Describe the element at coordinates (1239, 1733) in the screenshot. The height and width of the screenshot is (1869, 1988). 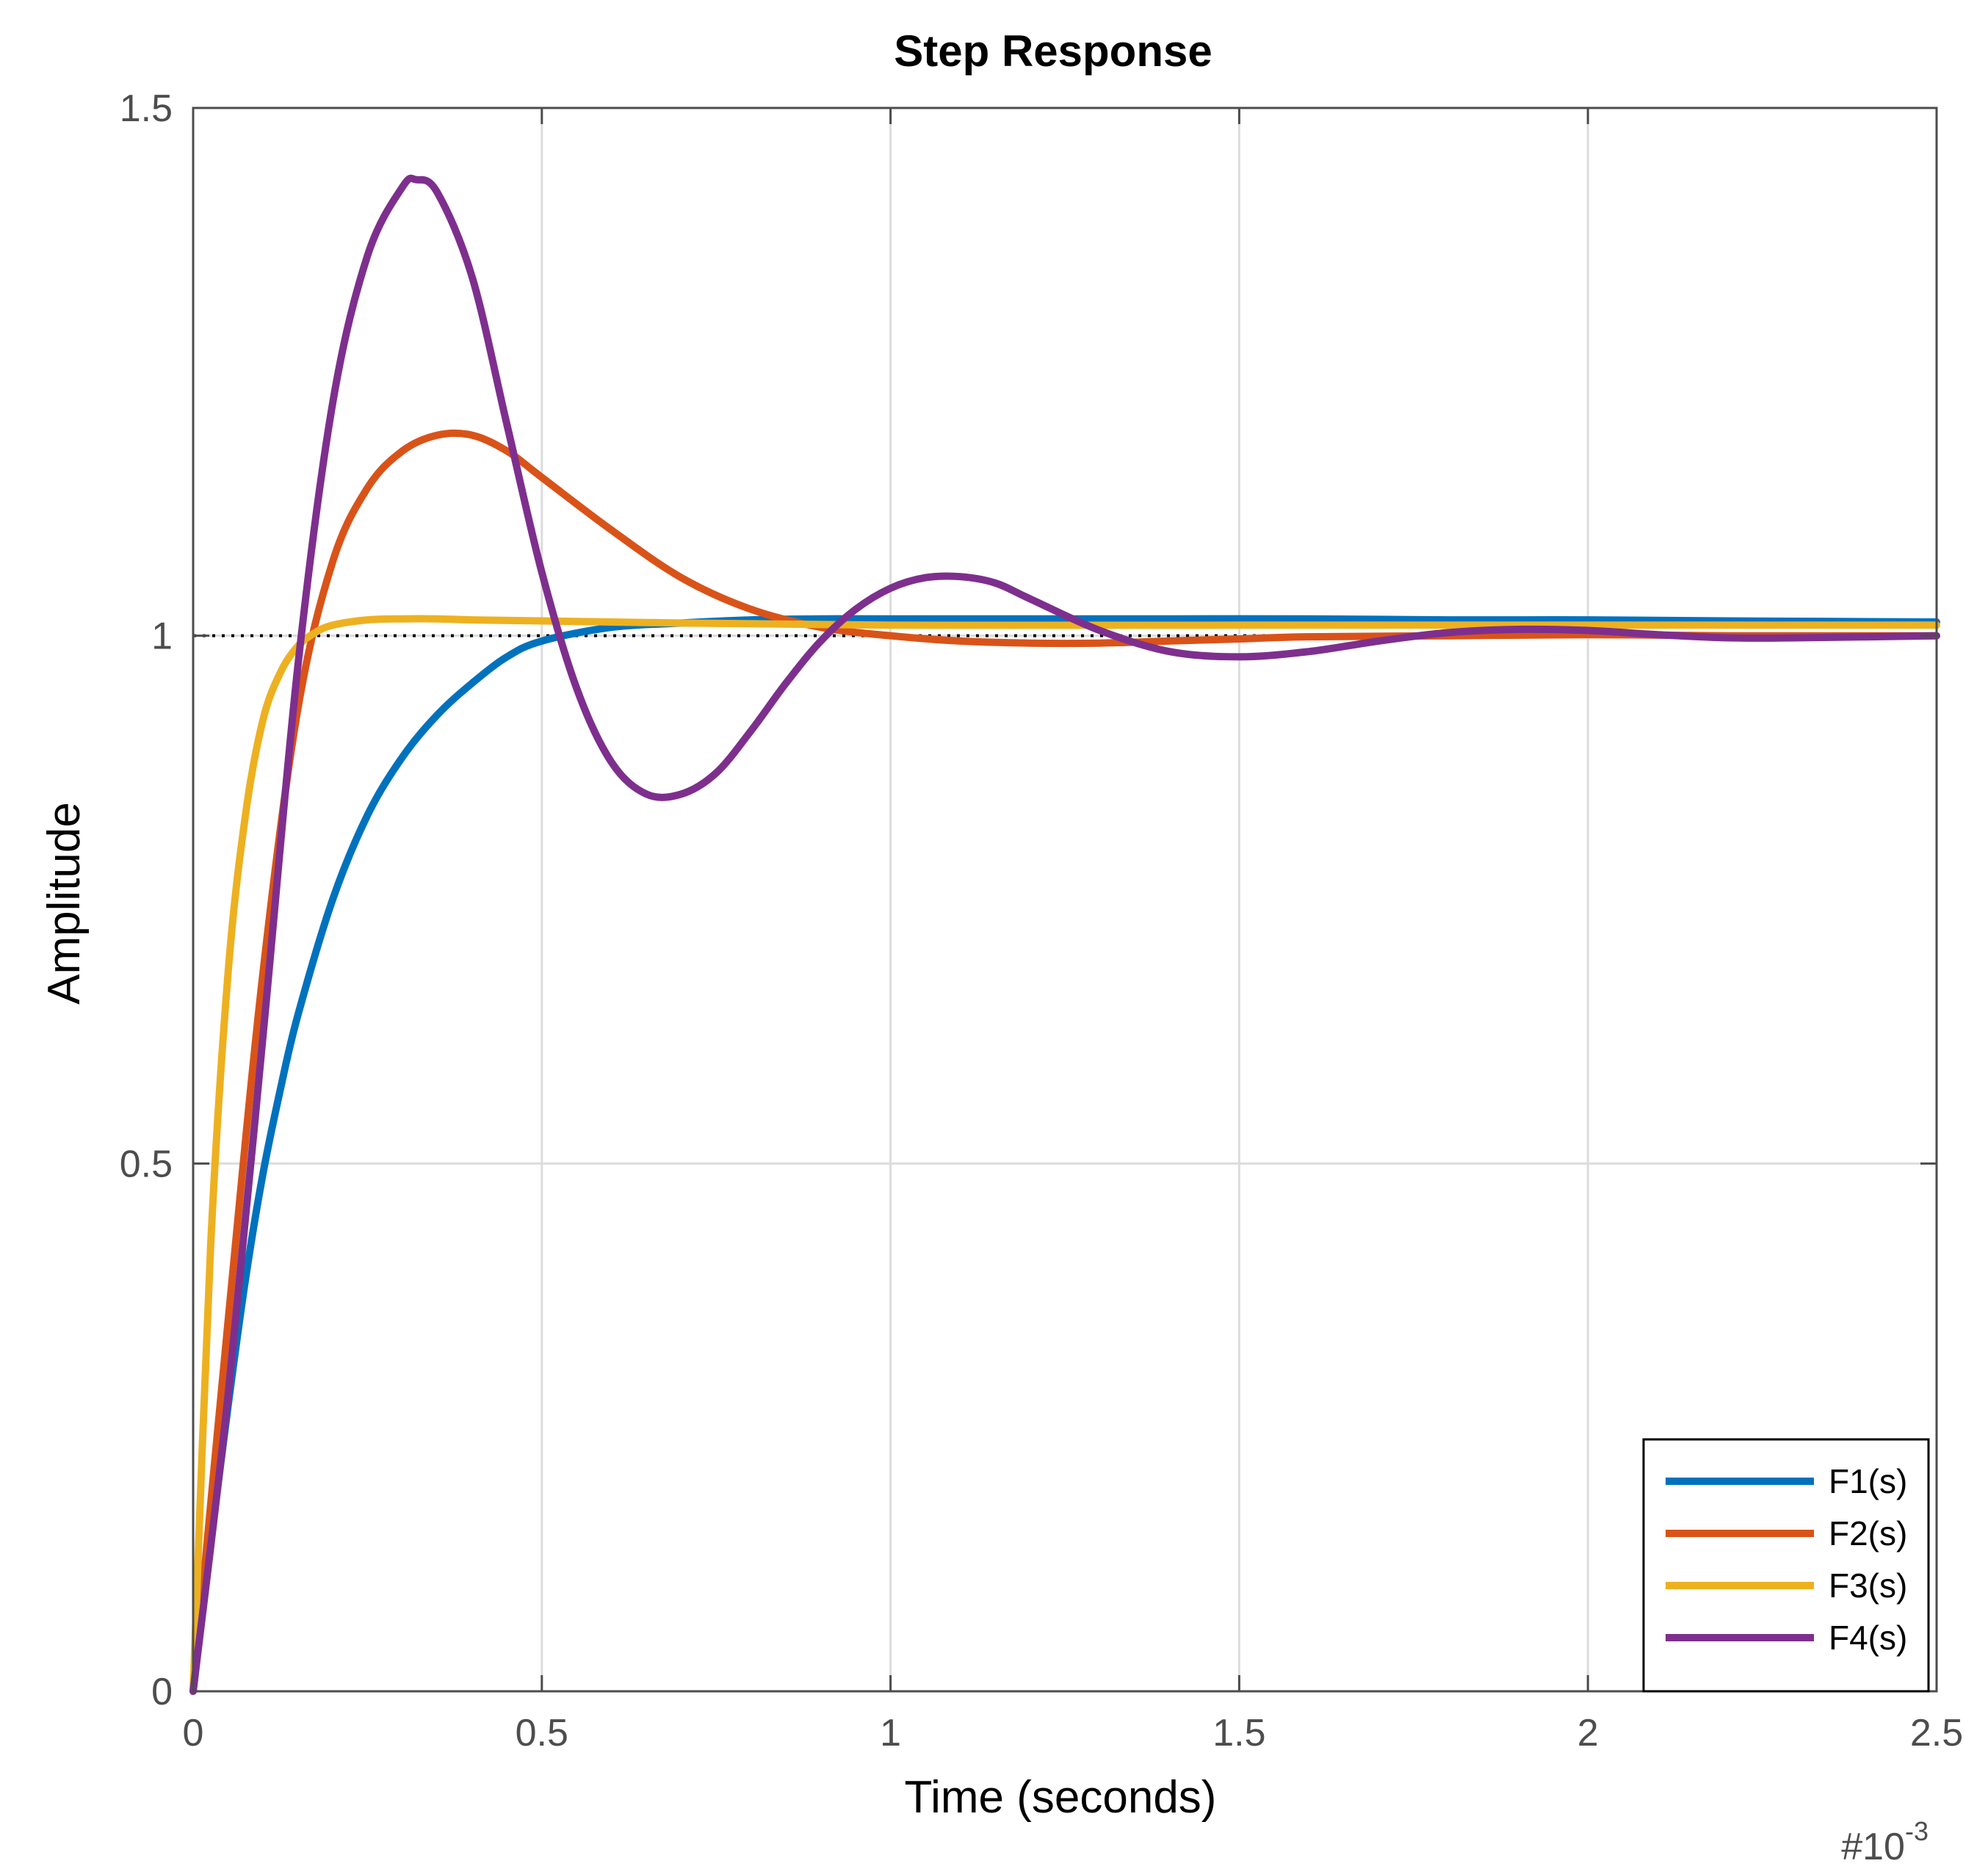
I see `x-tick-label: 1.5` at that location.